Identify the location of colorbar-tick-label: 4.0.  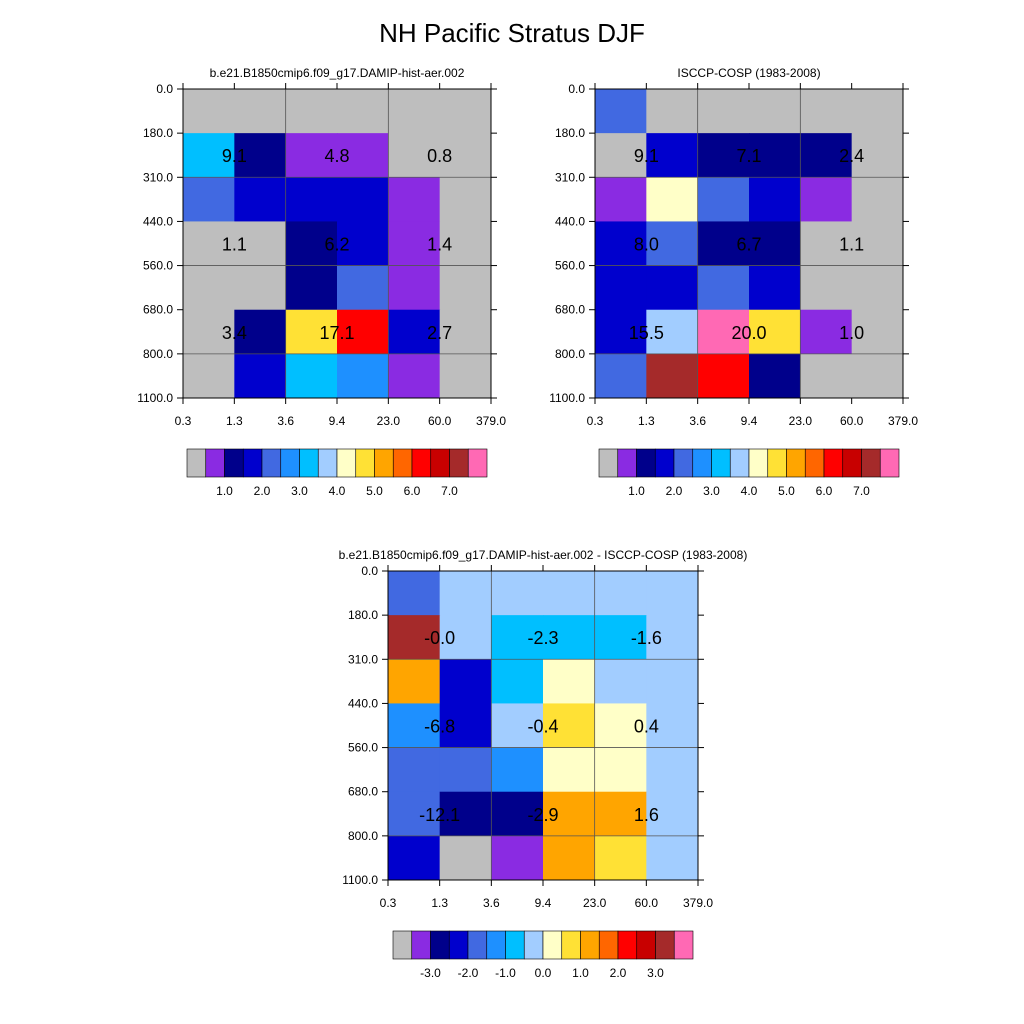
(337, 491).